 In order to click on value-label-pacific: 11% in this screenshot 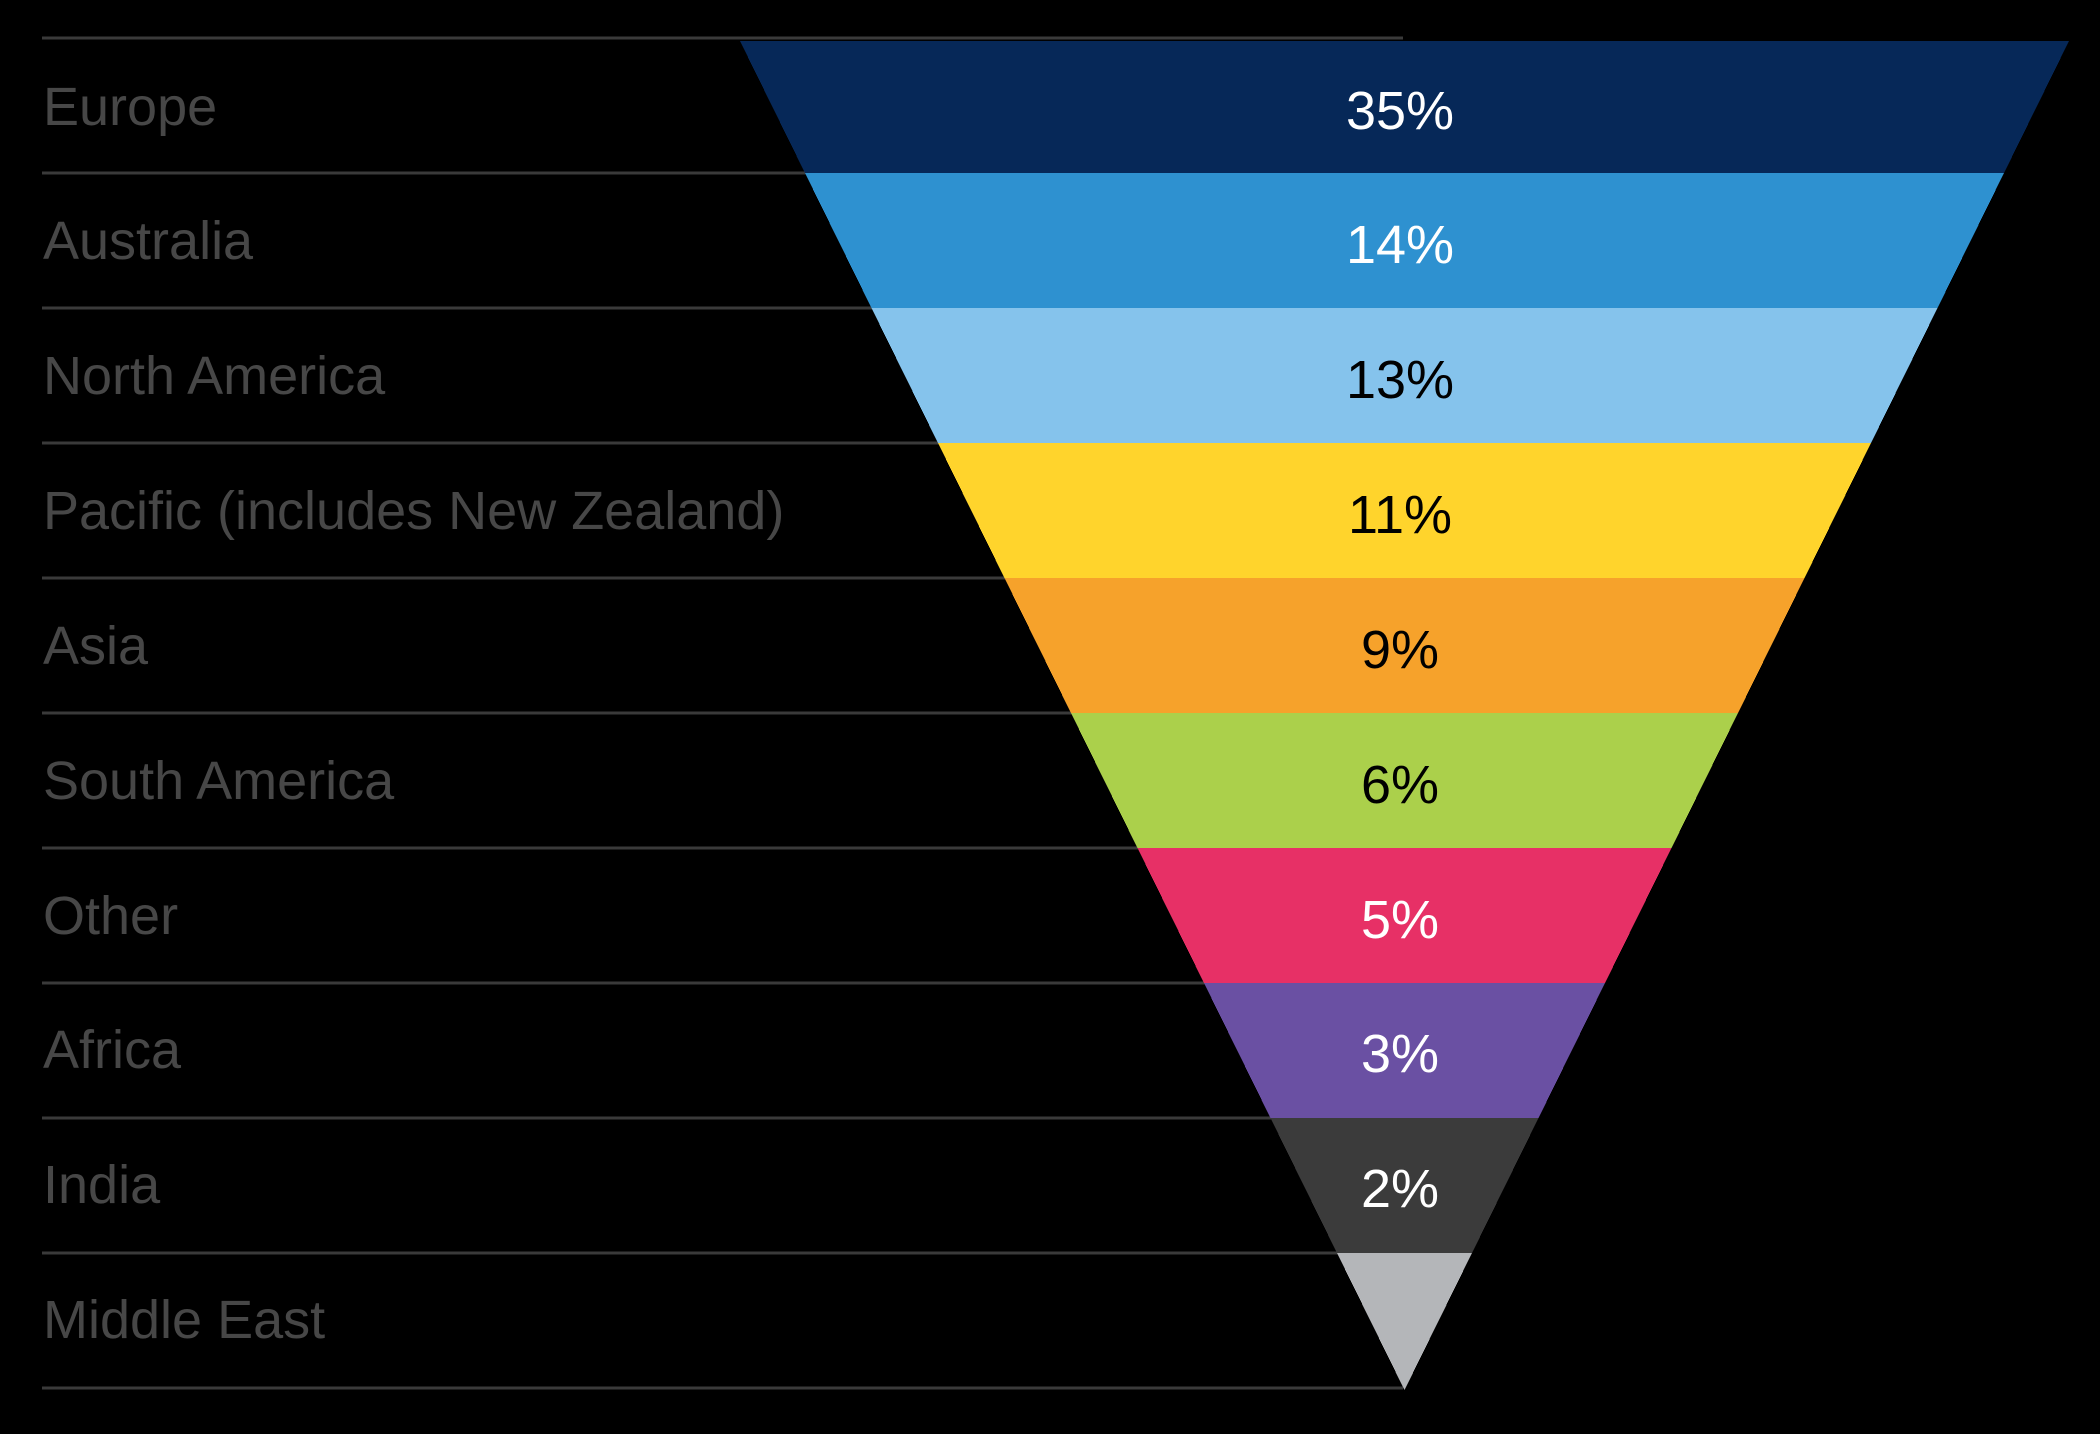, I will do `click(1400, 515)`.